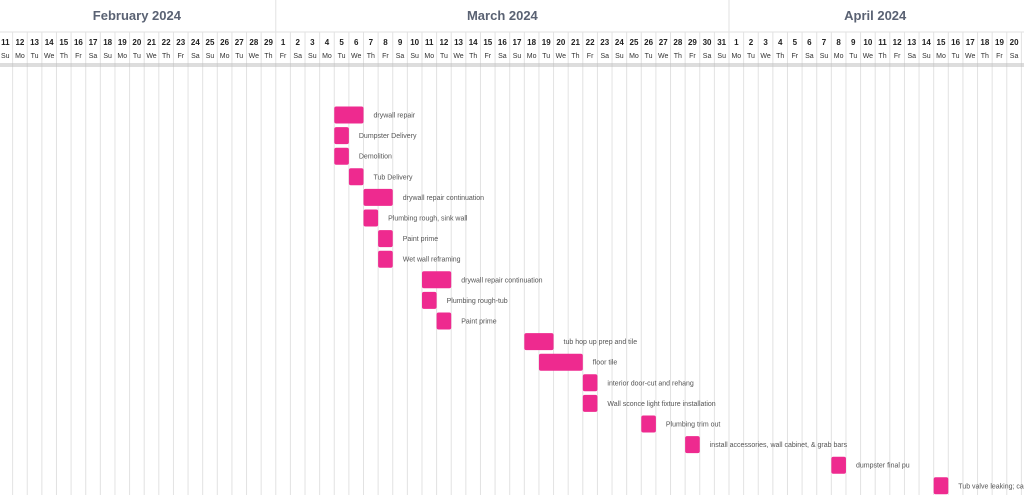 The image size is (1024, 495). I want to click on day-number-label: 4, so click(780, 42).